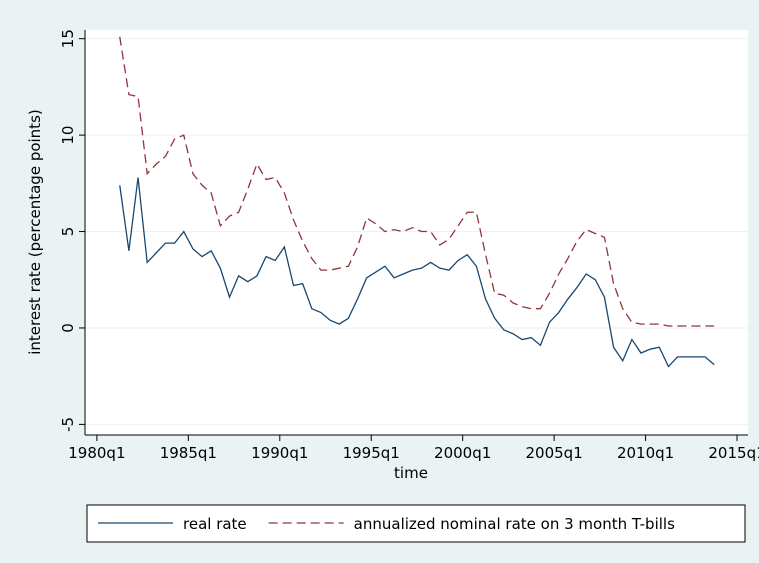  I want to click on y-tick-label: 10, so click(68, 135).